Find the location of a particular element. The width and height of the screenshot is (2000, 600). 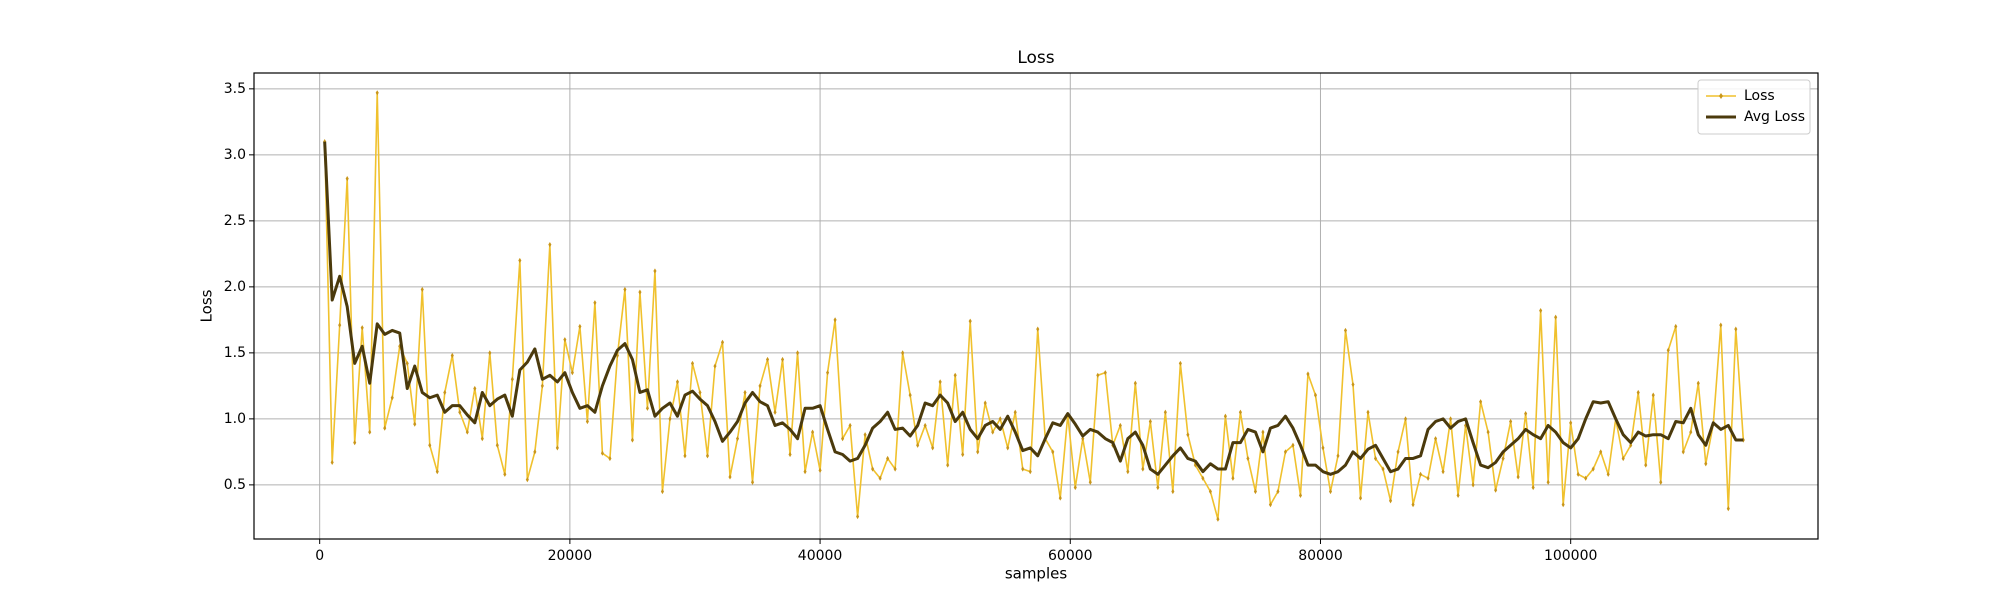

y-tick-label: 3.0 is located at coordinates (235, 155).